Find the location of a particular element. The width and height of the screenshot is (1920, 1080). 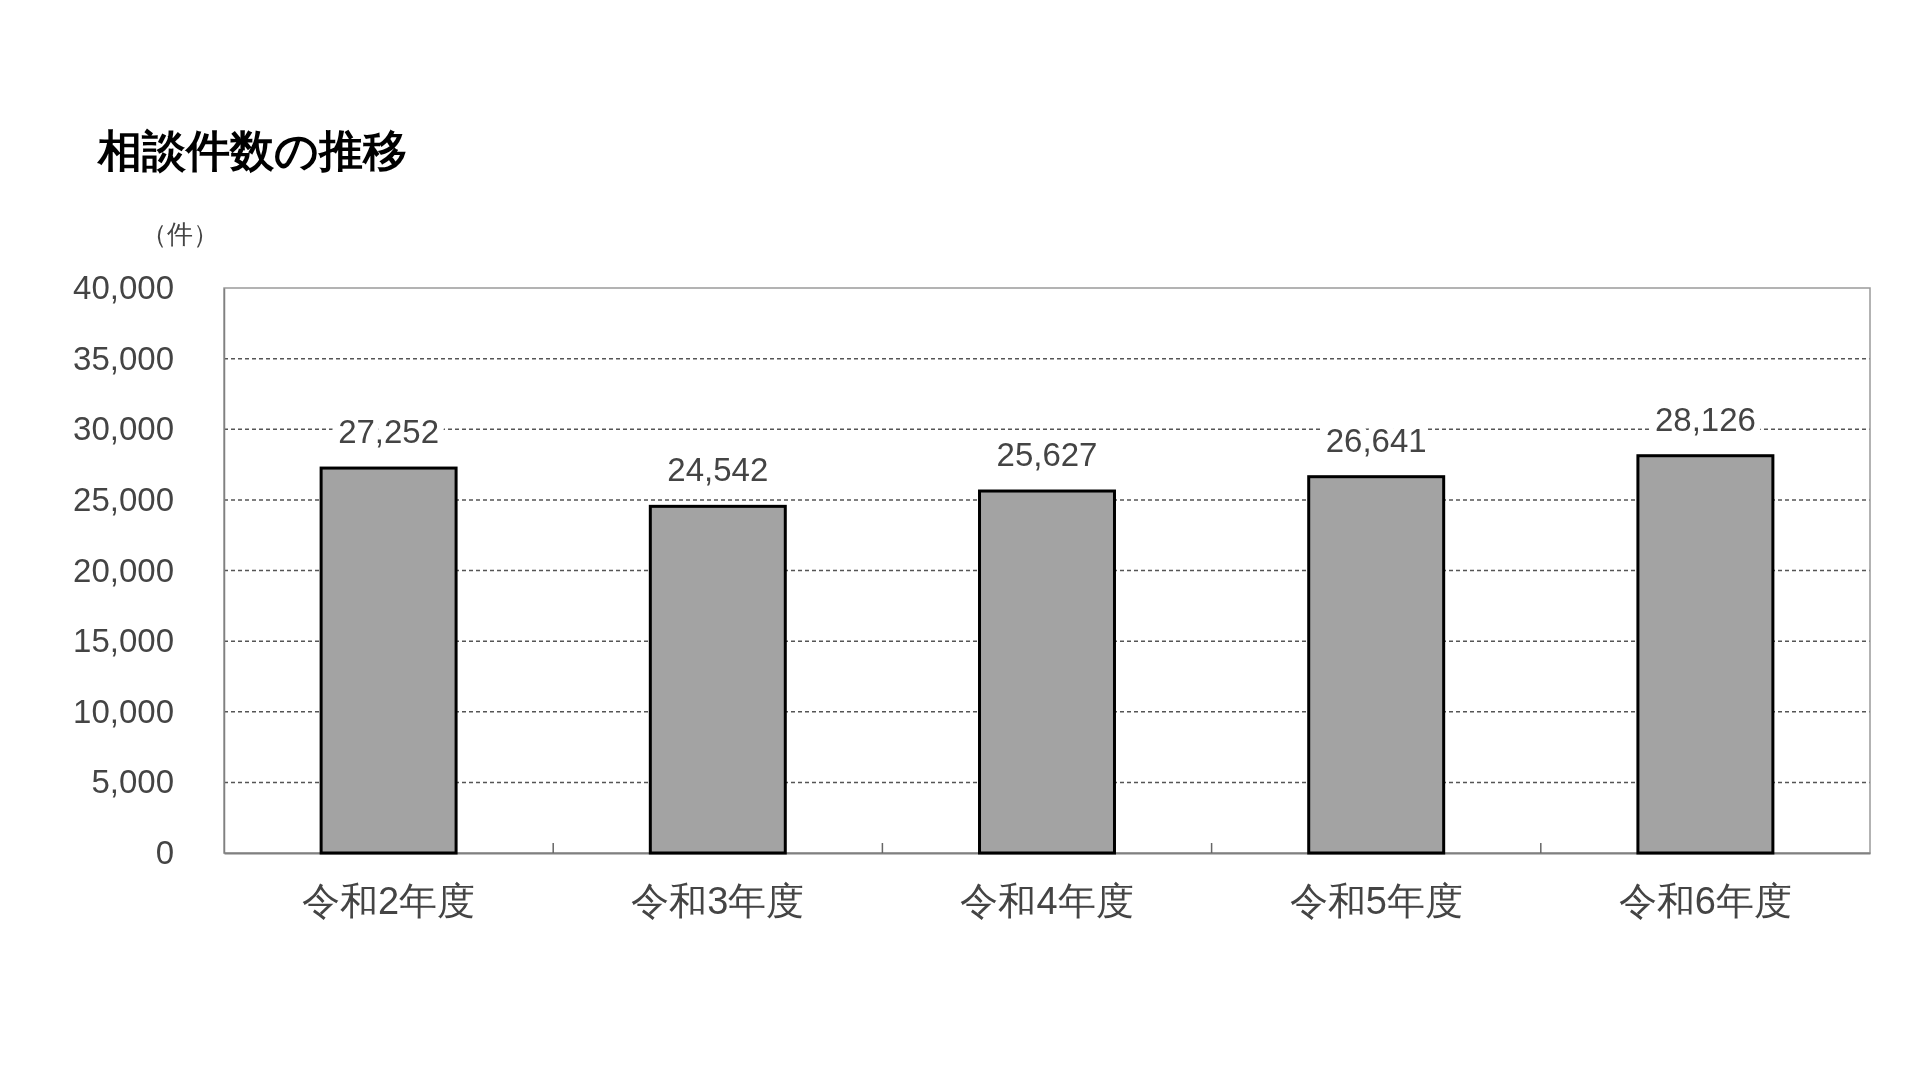

x-tick-label: 令和5年度 is located at coordinates (1376, 900).